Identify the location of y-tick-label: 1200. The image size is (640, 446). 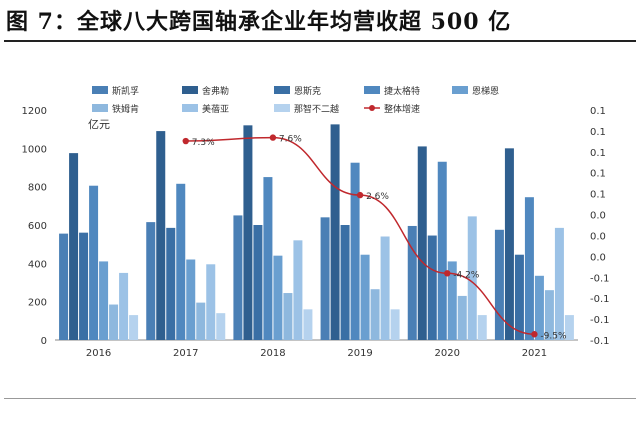
(34, 111).